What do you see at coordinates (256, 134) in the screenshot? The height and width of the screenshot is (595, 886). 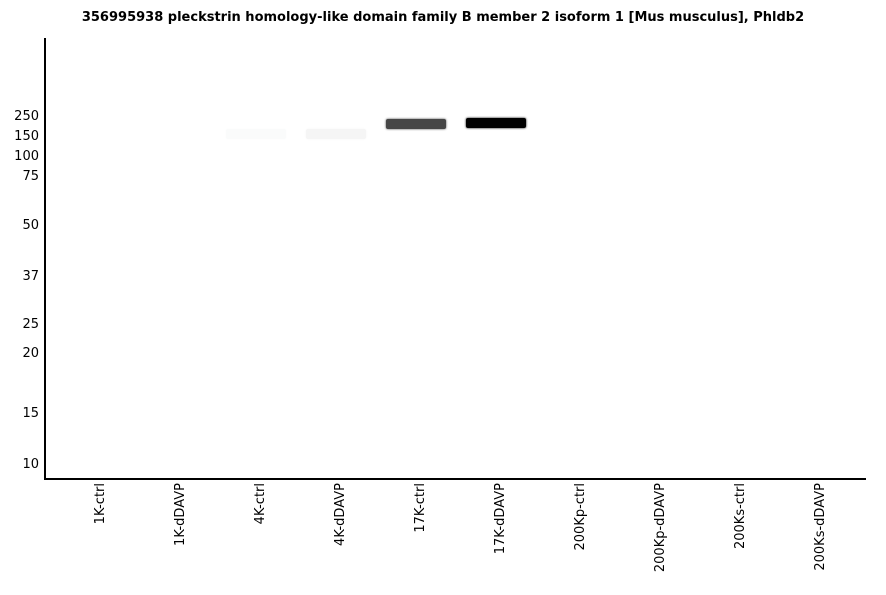 I see `blot-band-4k-ctrl` at bounding box center [256, 134].